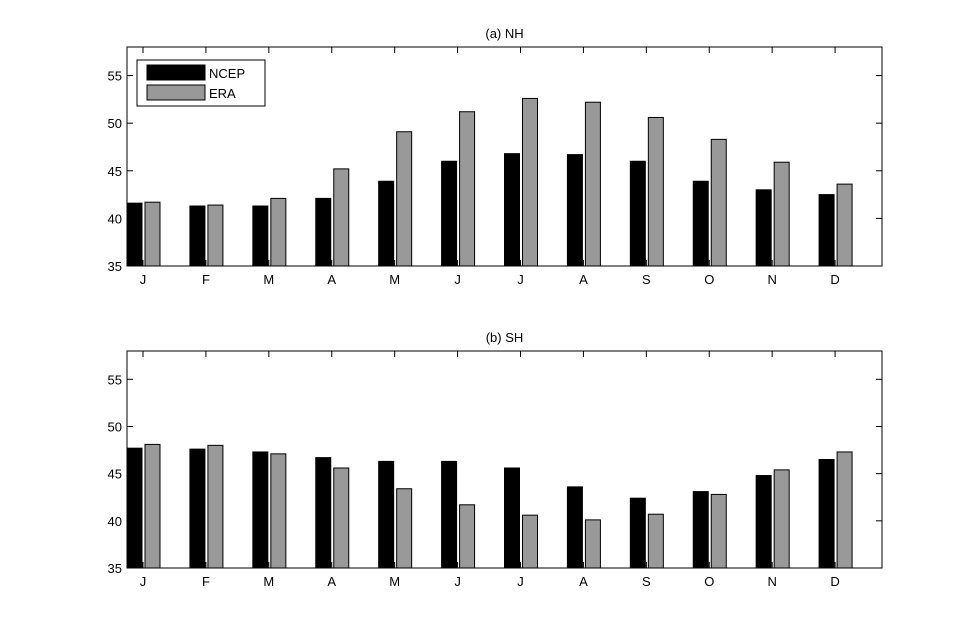  I want to click on legend-label-ncep: NCEP, so click(227, 73).